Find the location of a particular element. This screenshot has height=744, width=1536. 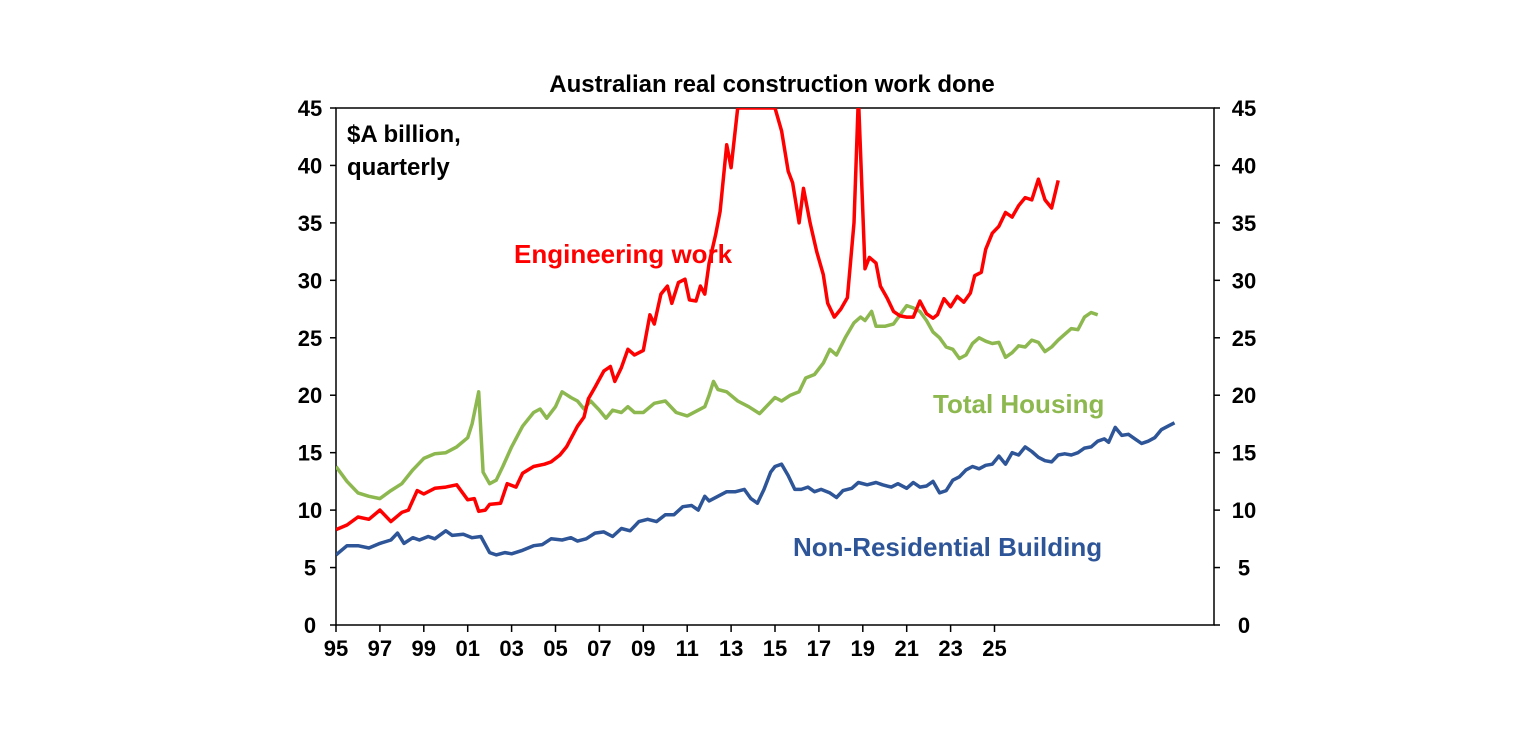

y-tick-label-left: 35 is located at coordinates (310, 223).